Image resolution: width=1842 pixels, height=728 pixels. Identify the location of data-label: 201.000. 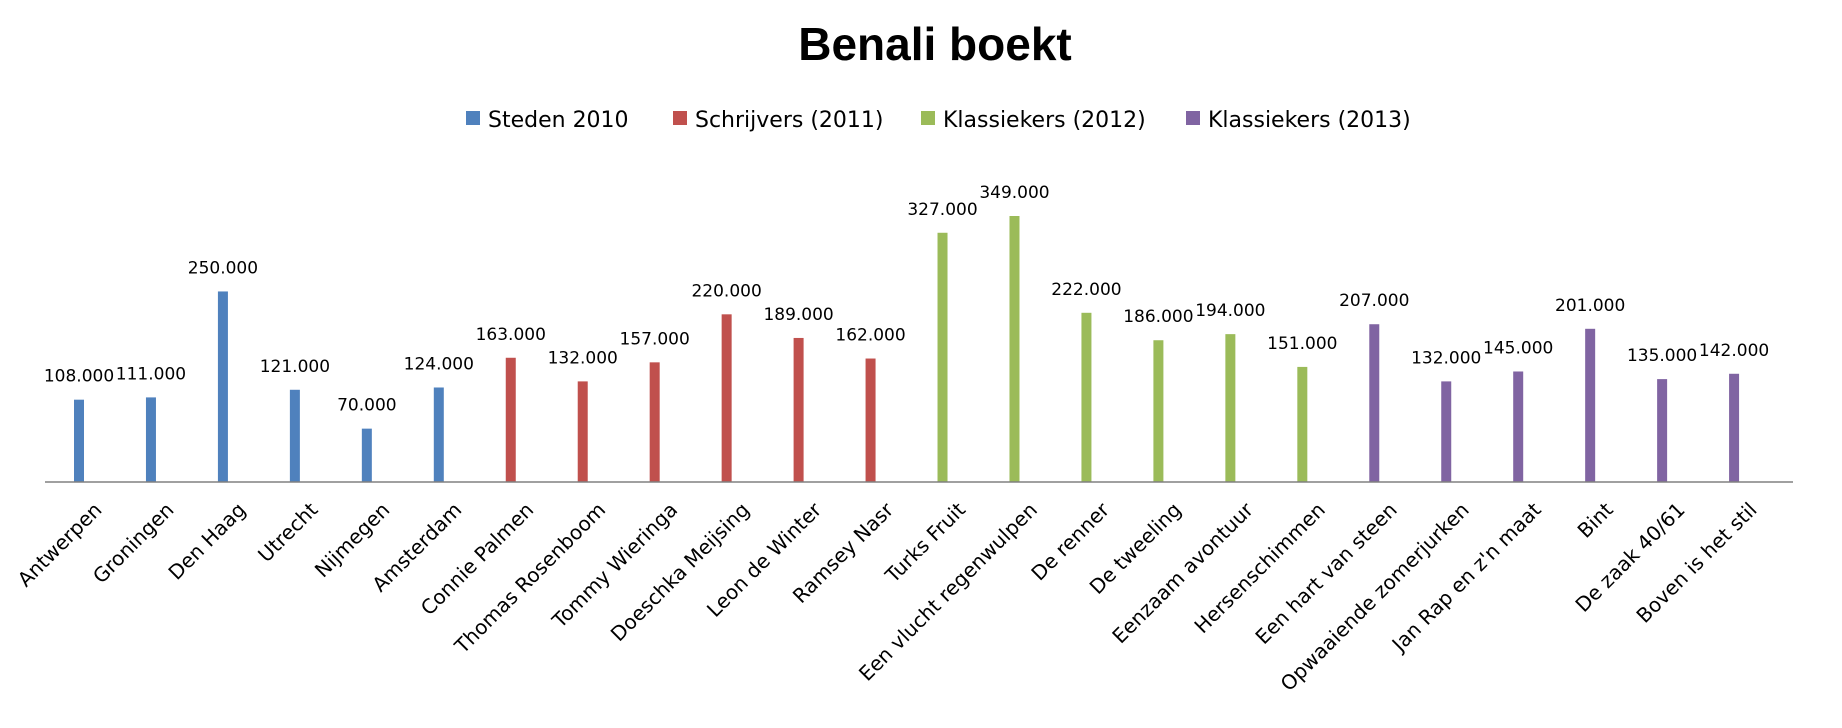
(1590, 306).